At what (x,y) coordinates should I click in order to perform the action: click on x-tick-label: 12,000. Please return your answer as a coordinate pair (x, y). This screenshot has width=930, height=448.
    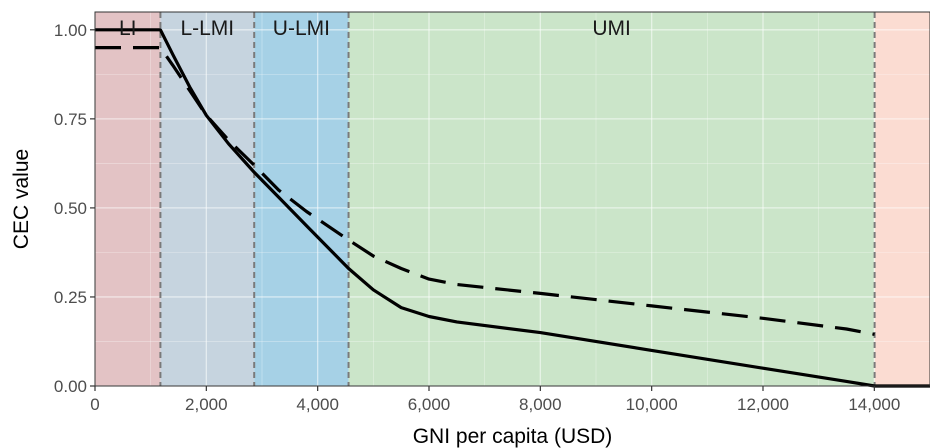
    Looking at the image, I should click on (763, 404).